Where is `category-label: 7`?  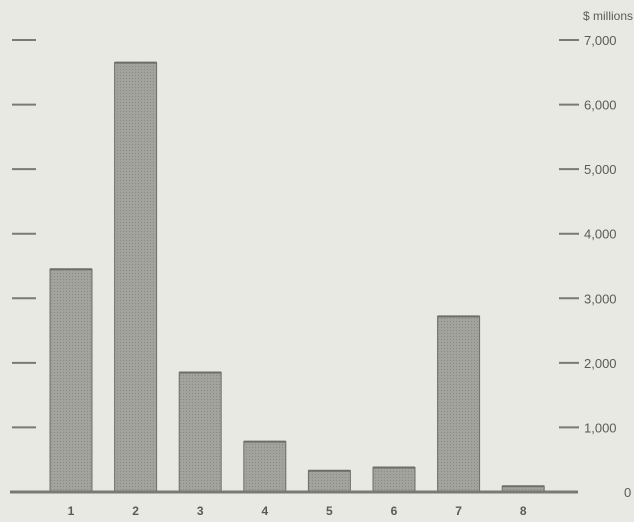 category-label: 7 is located at coordinates (458, 511).